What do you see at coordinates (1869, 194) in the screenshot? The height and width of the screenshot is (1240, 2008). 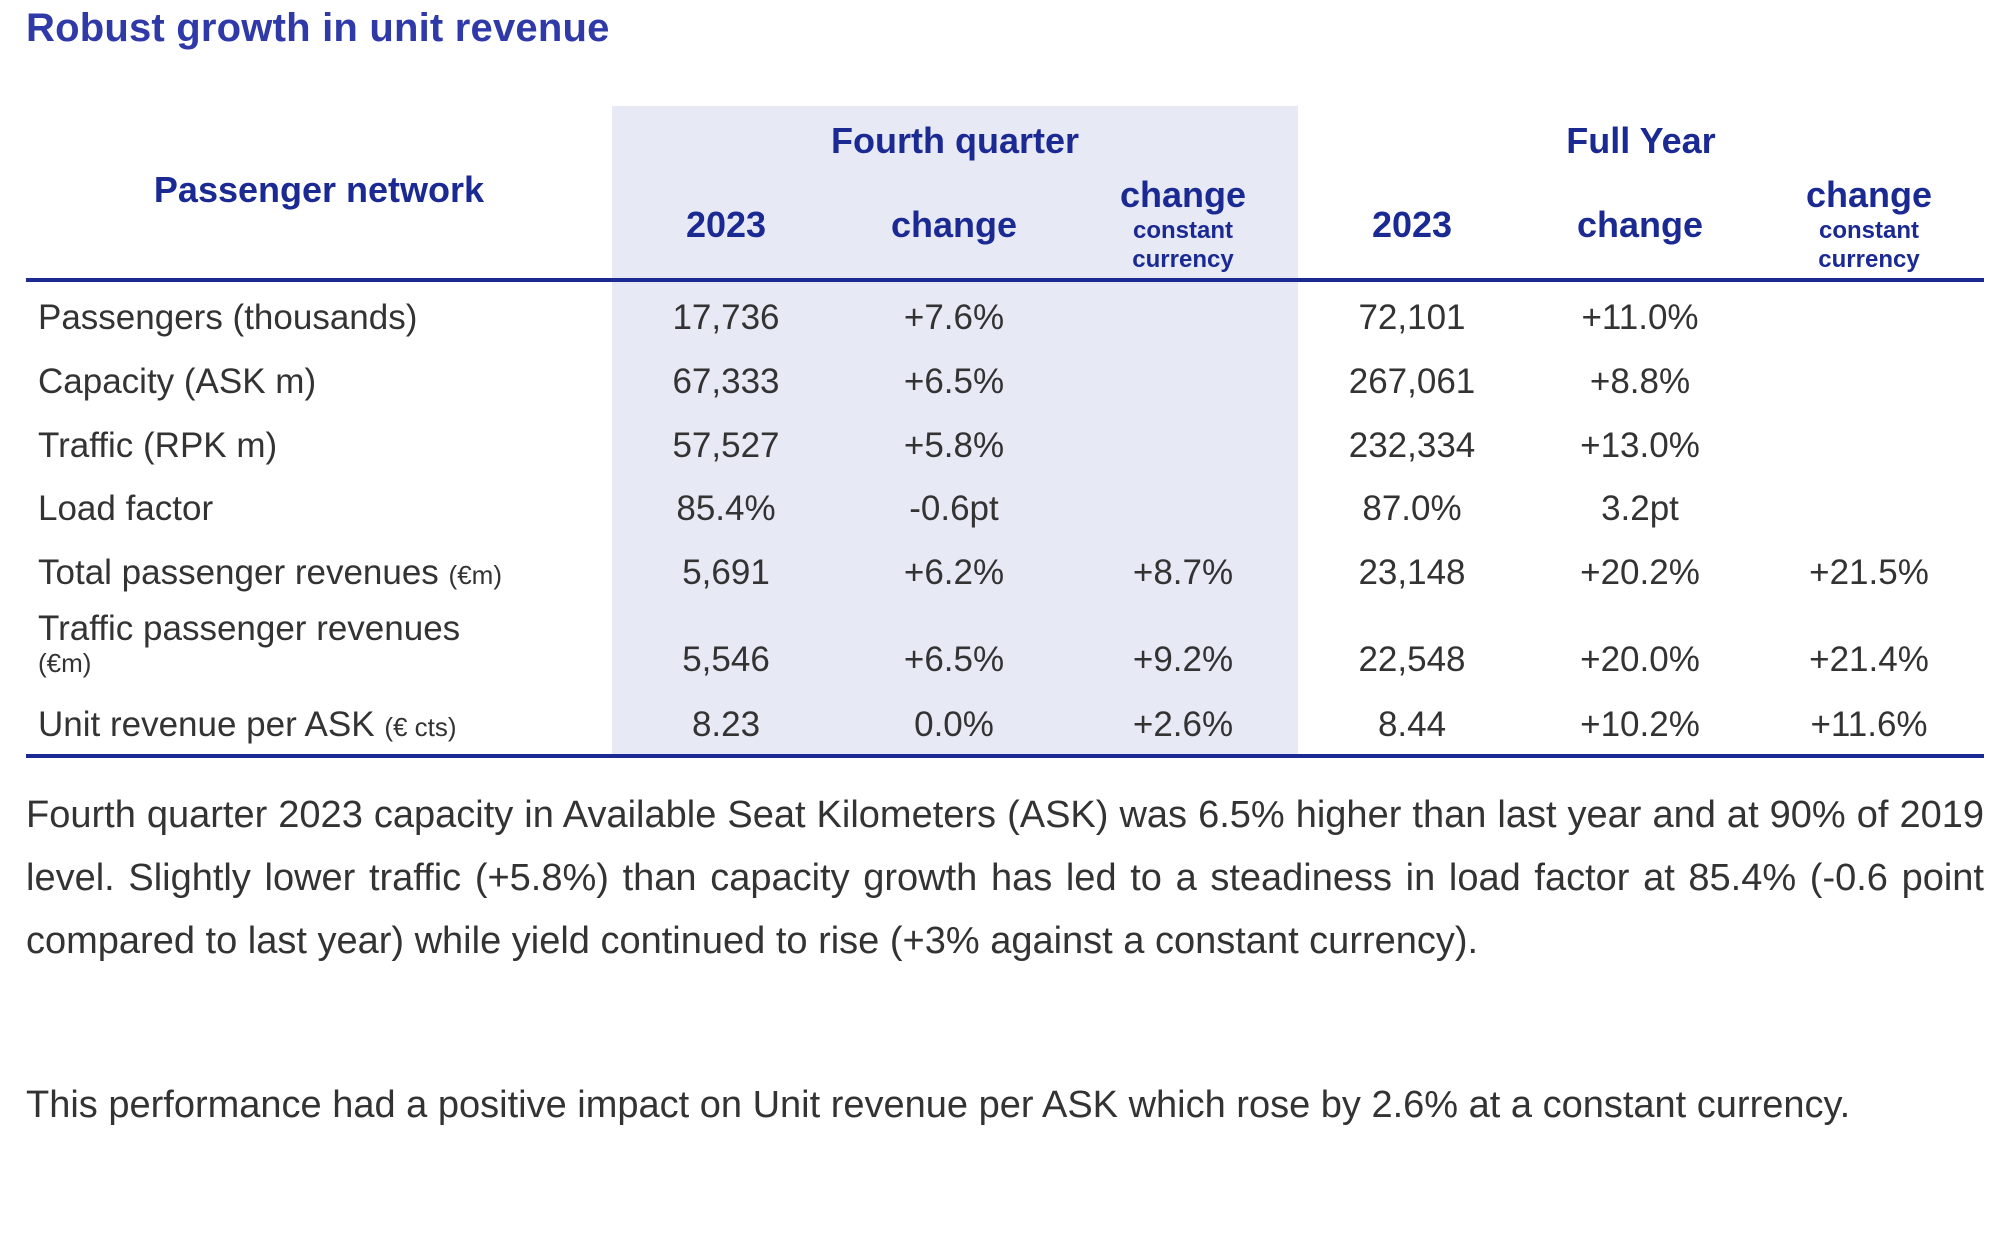 I see `col-header-fy-cc-main: change` at bounding box center [1869, 194].